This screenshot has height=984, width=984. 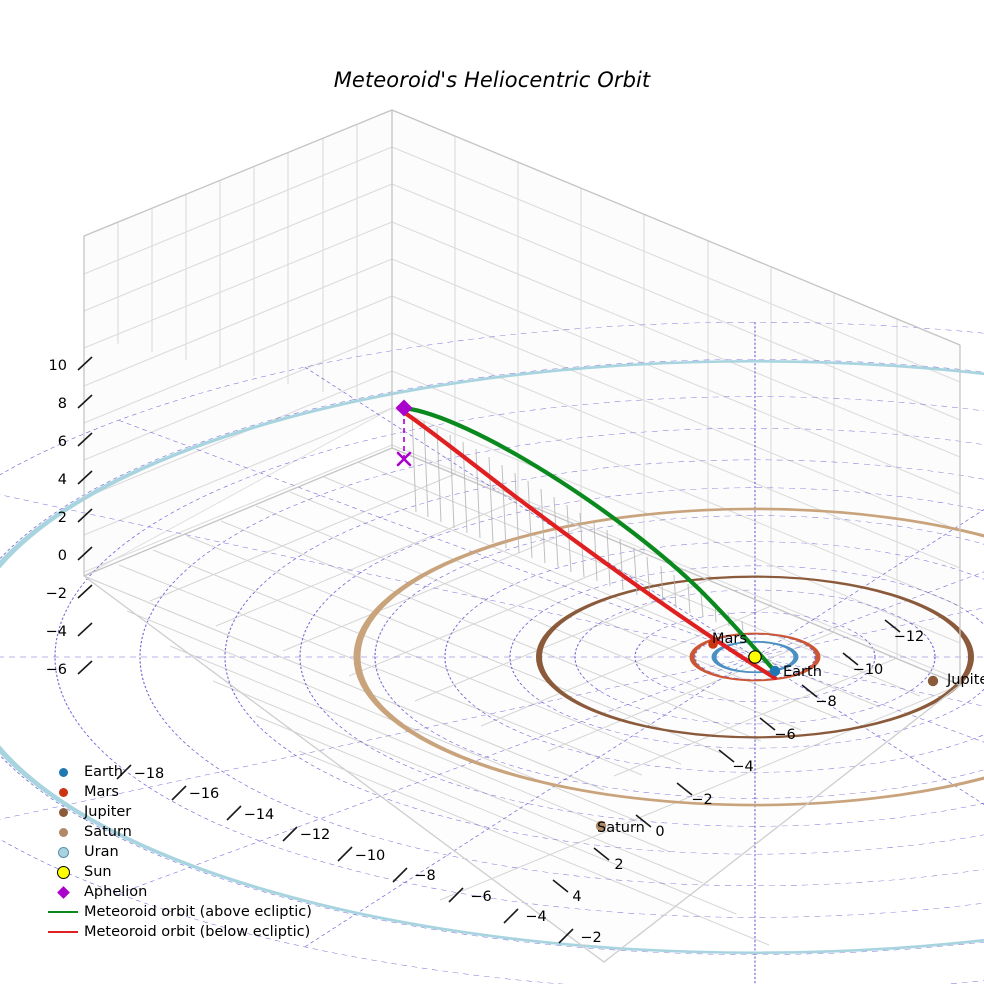 I want to click on z-tick-6: 6, so click(x=62, y=442).